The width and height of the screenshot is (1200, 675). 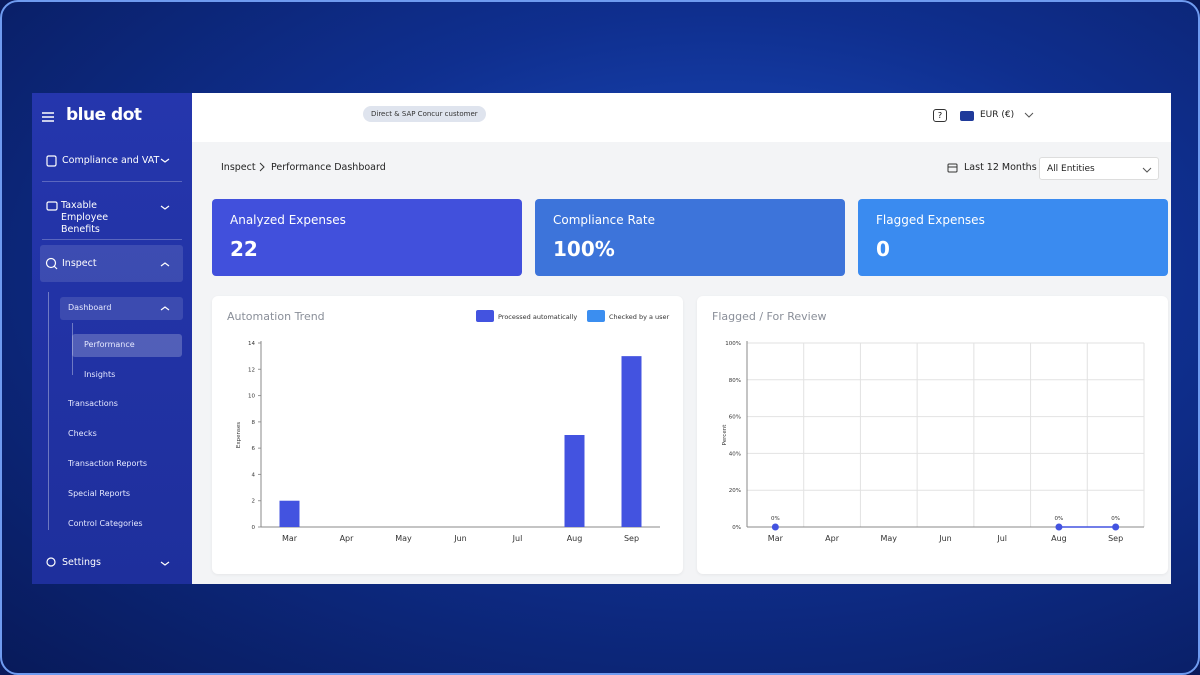 I want to click on nav-item: Insights, so click(x=100, y=374).